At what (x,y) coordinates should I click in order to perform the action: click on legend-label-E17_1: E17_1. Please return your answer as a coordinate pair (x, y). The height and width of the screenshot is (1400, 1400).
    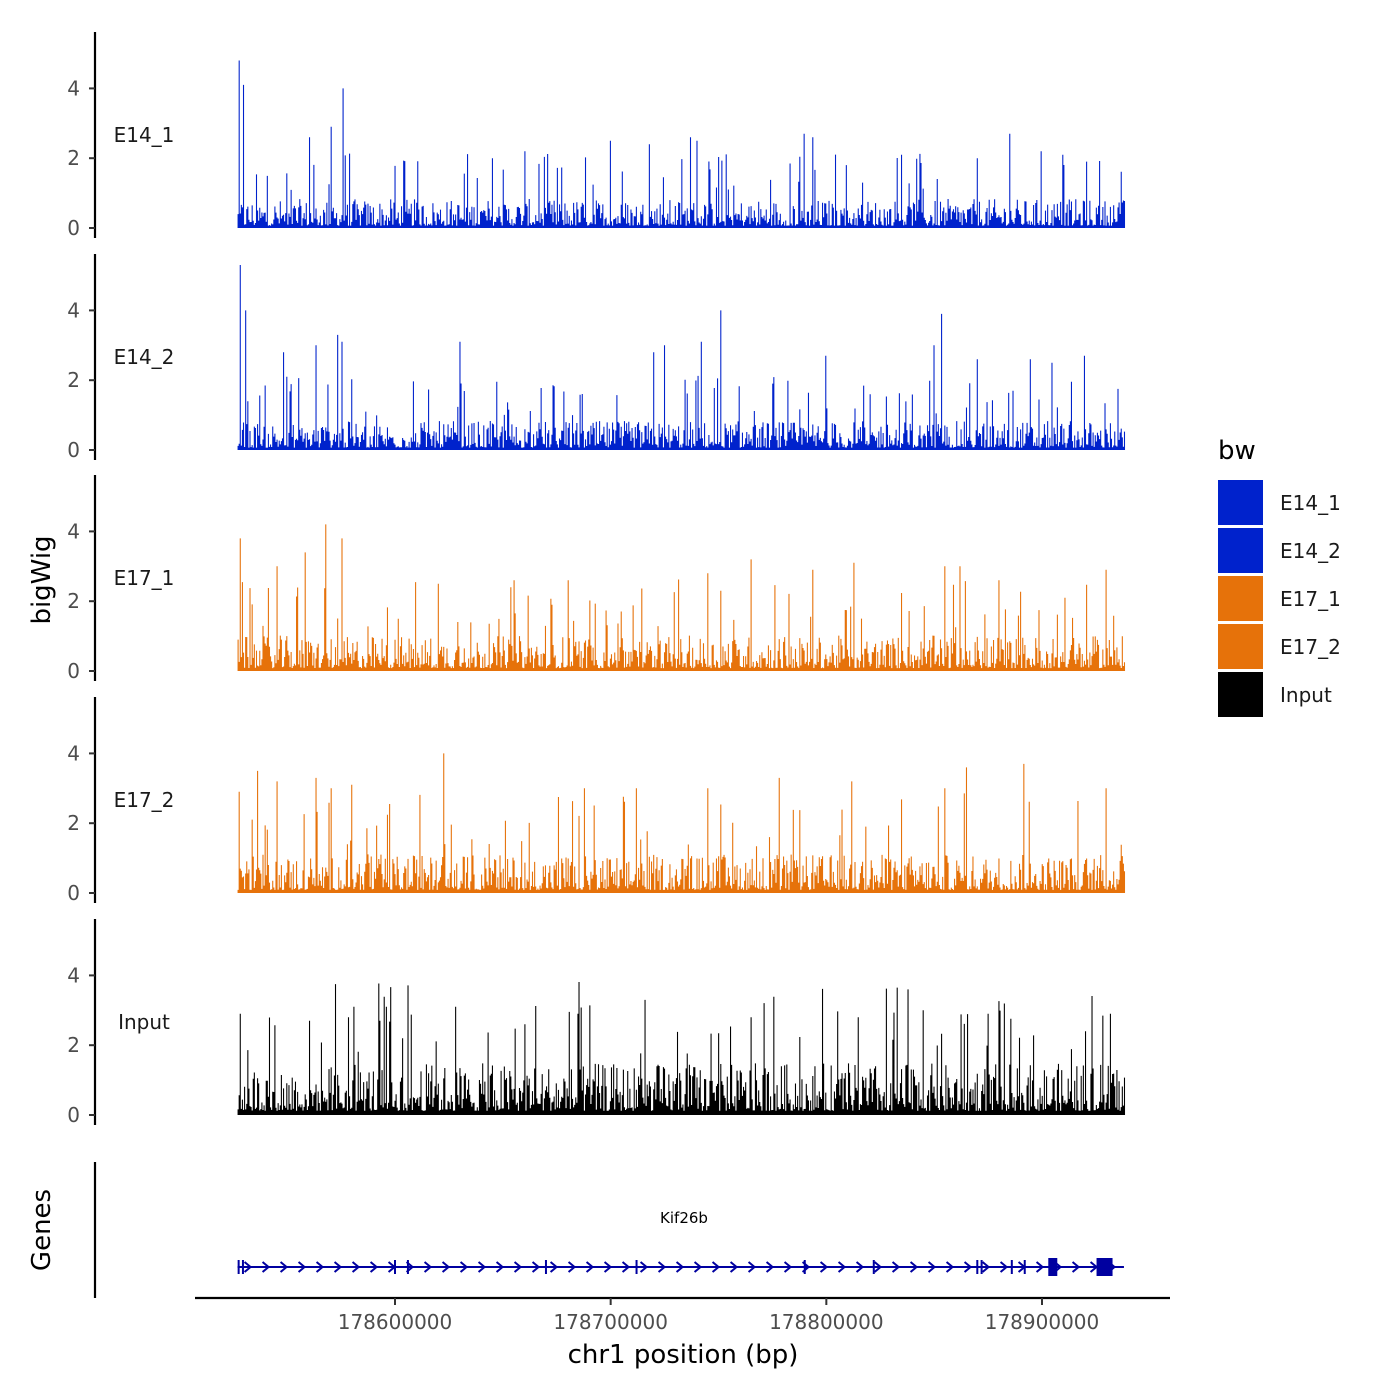
    Looking at the image, I should click on (1310, 599).